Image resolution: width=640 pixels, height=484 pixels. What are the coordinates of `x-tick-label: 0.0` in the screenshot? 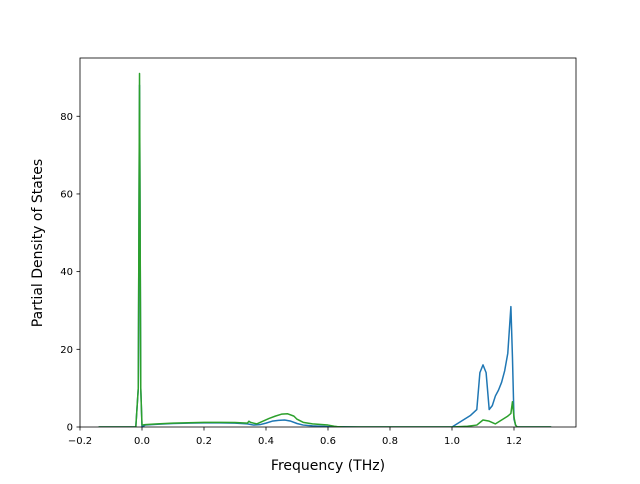 It's located at (142, 441).